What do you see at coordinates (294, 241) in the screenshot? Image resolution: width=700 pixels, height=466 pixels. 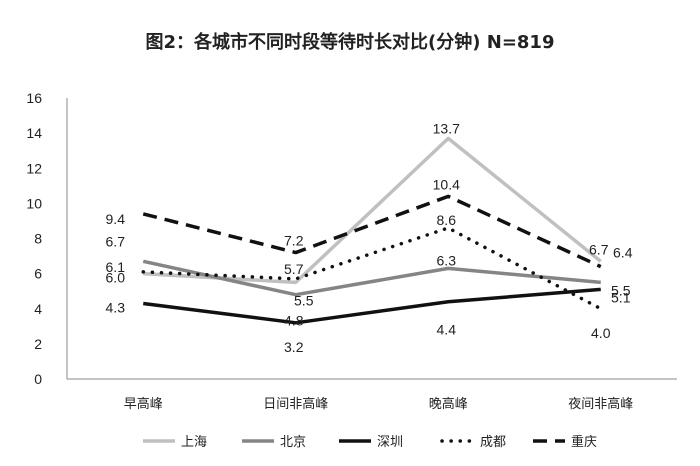 I see `data-label: 7.2` at bounding box center [294, 241].